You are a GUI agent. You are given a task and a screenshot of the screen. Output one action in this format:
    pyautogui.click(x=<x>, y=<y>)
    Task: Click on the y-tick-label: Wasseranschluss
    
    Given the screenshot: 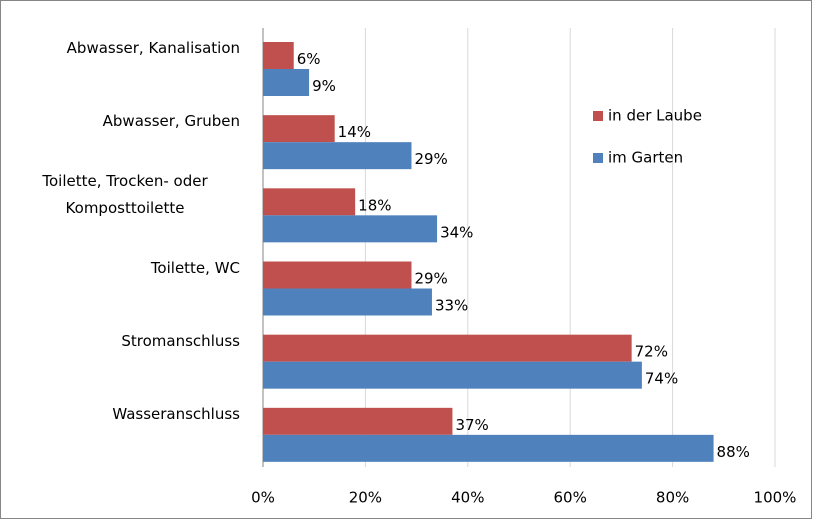 What is the action you would take?
    pyautogui.click(x=176, y=413)
    